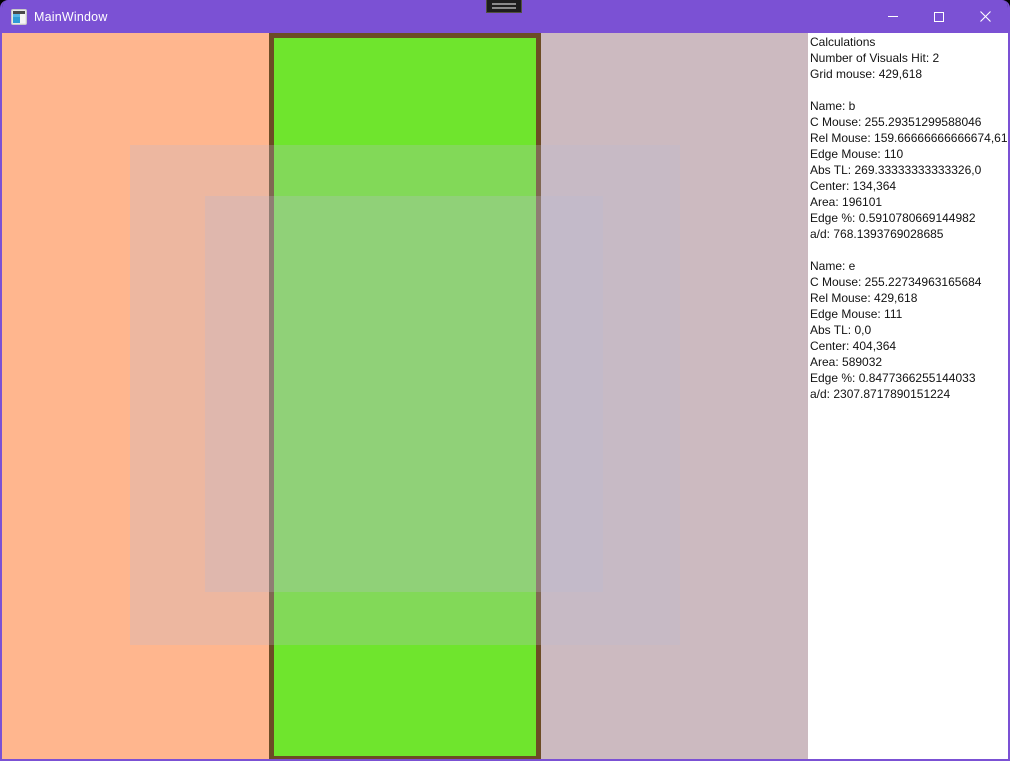  I want to click on app-window-icon, so click(19, 16).